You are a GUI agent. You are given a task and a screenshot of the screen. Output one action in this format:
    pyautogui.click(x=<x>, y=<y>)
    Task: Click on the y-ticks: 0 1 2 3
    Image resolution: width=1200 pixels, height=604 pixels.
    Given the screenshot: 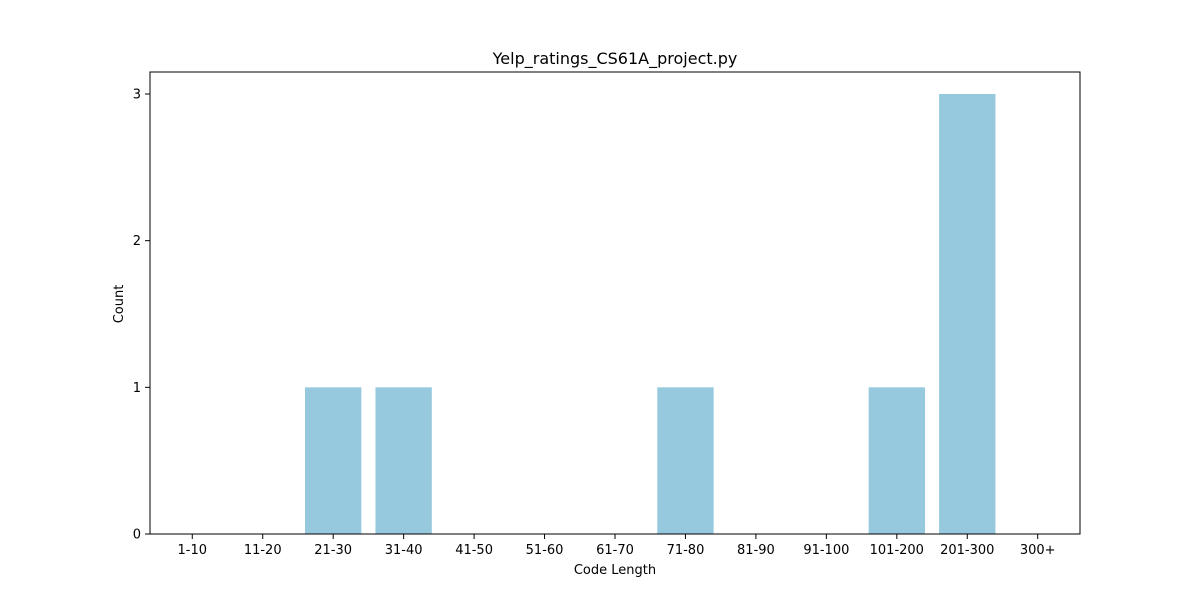 What is the action you would take?
    pyautogui.click(x=141, y=315)
    